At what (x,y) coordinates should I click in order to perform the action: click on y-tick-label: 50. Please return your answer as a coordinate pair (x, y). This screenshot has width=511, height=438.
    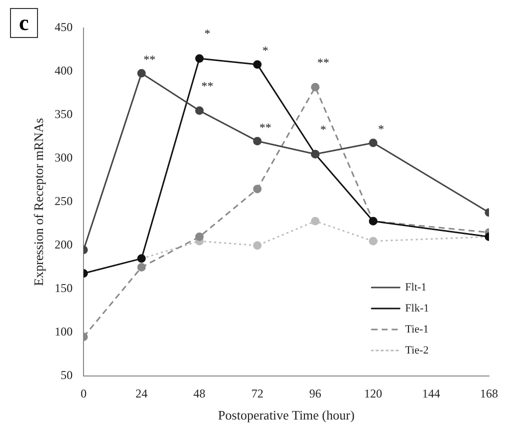
    Looking at the image, I should click on (66, 375).